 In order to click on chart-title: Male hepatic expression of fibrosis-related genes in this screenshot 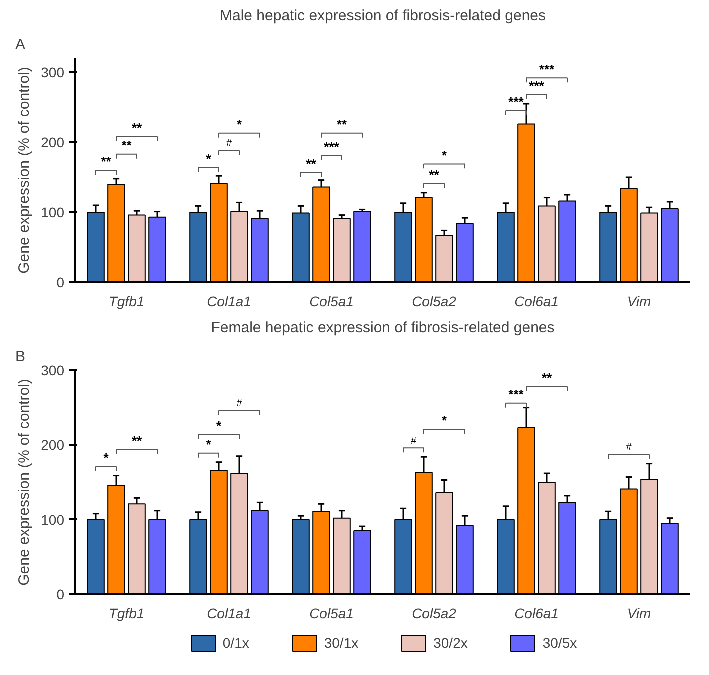, I will do `click(383, 16)`.